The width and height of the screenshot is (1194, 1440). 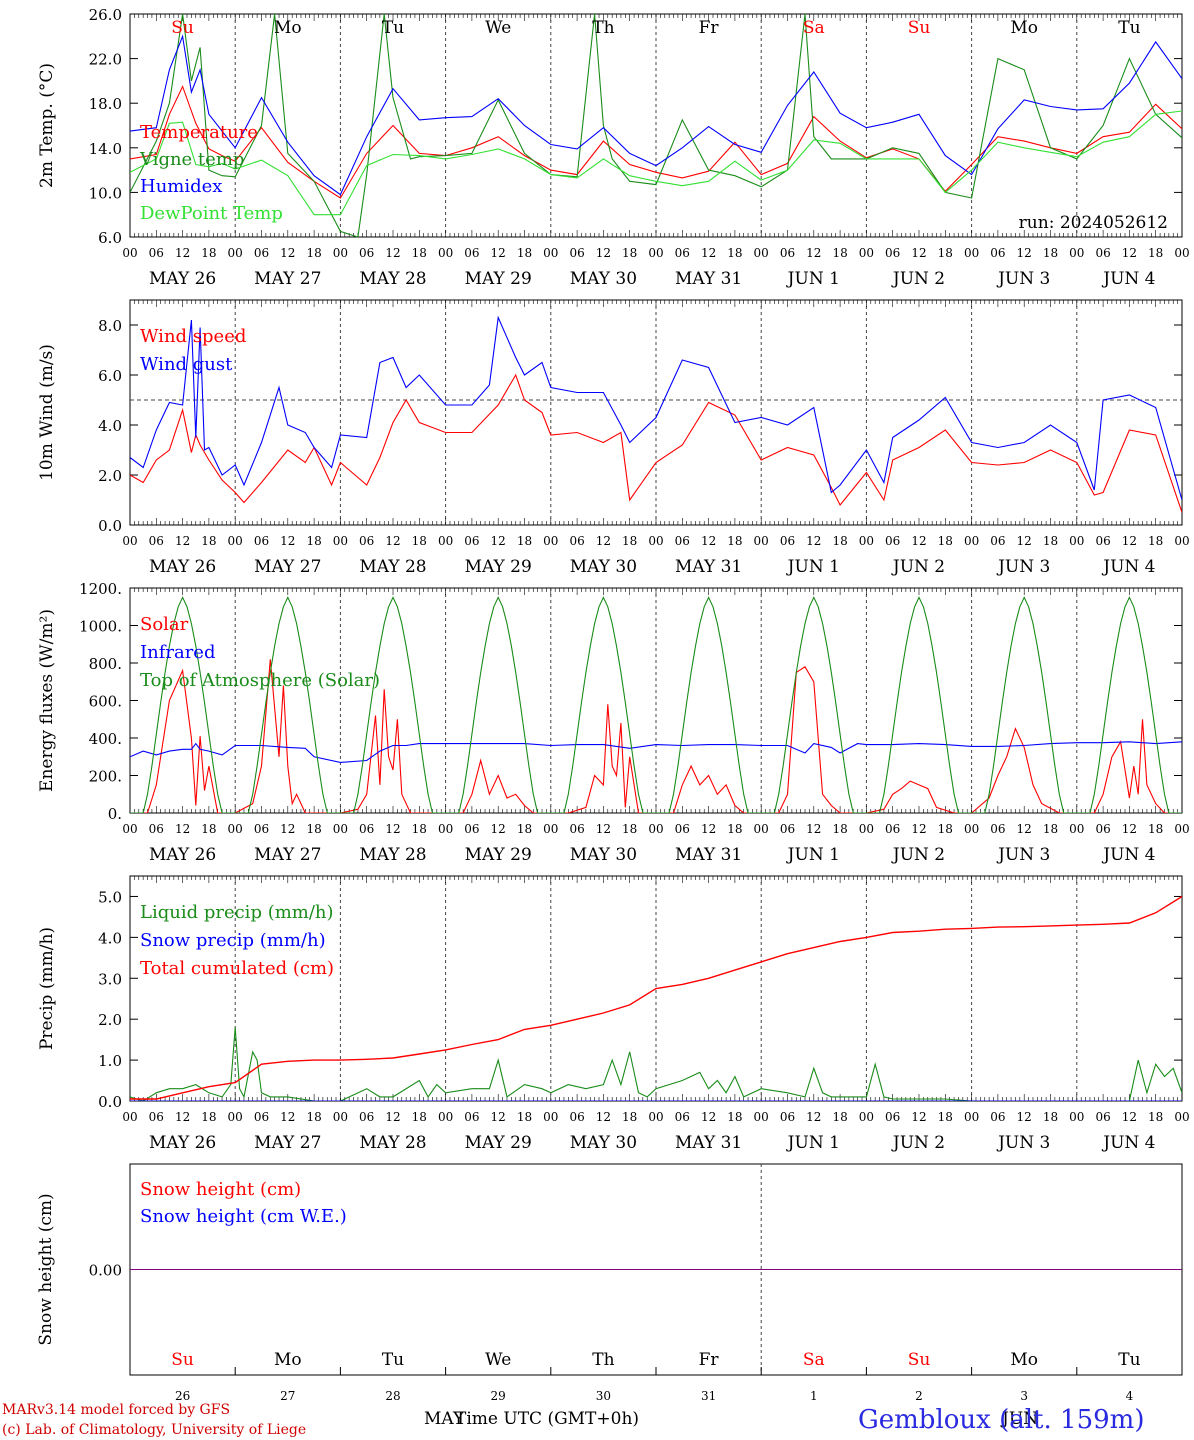 I want to click on series-line-top-of-atmosphere-solar-, so click(x=656, y=704).